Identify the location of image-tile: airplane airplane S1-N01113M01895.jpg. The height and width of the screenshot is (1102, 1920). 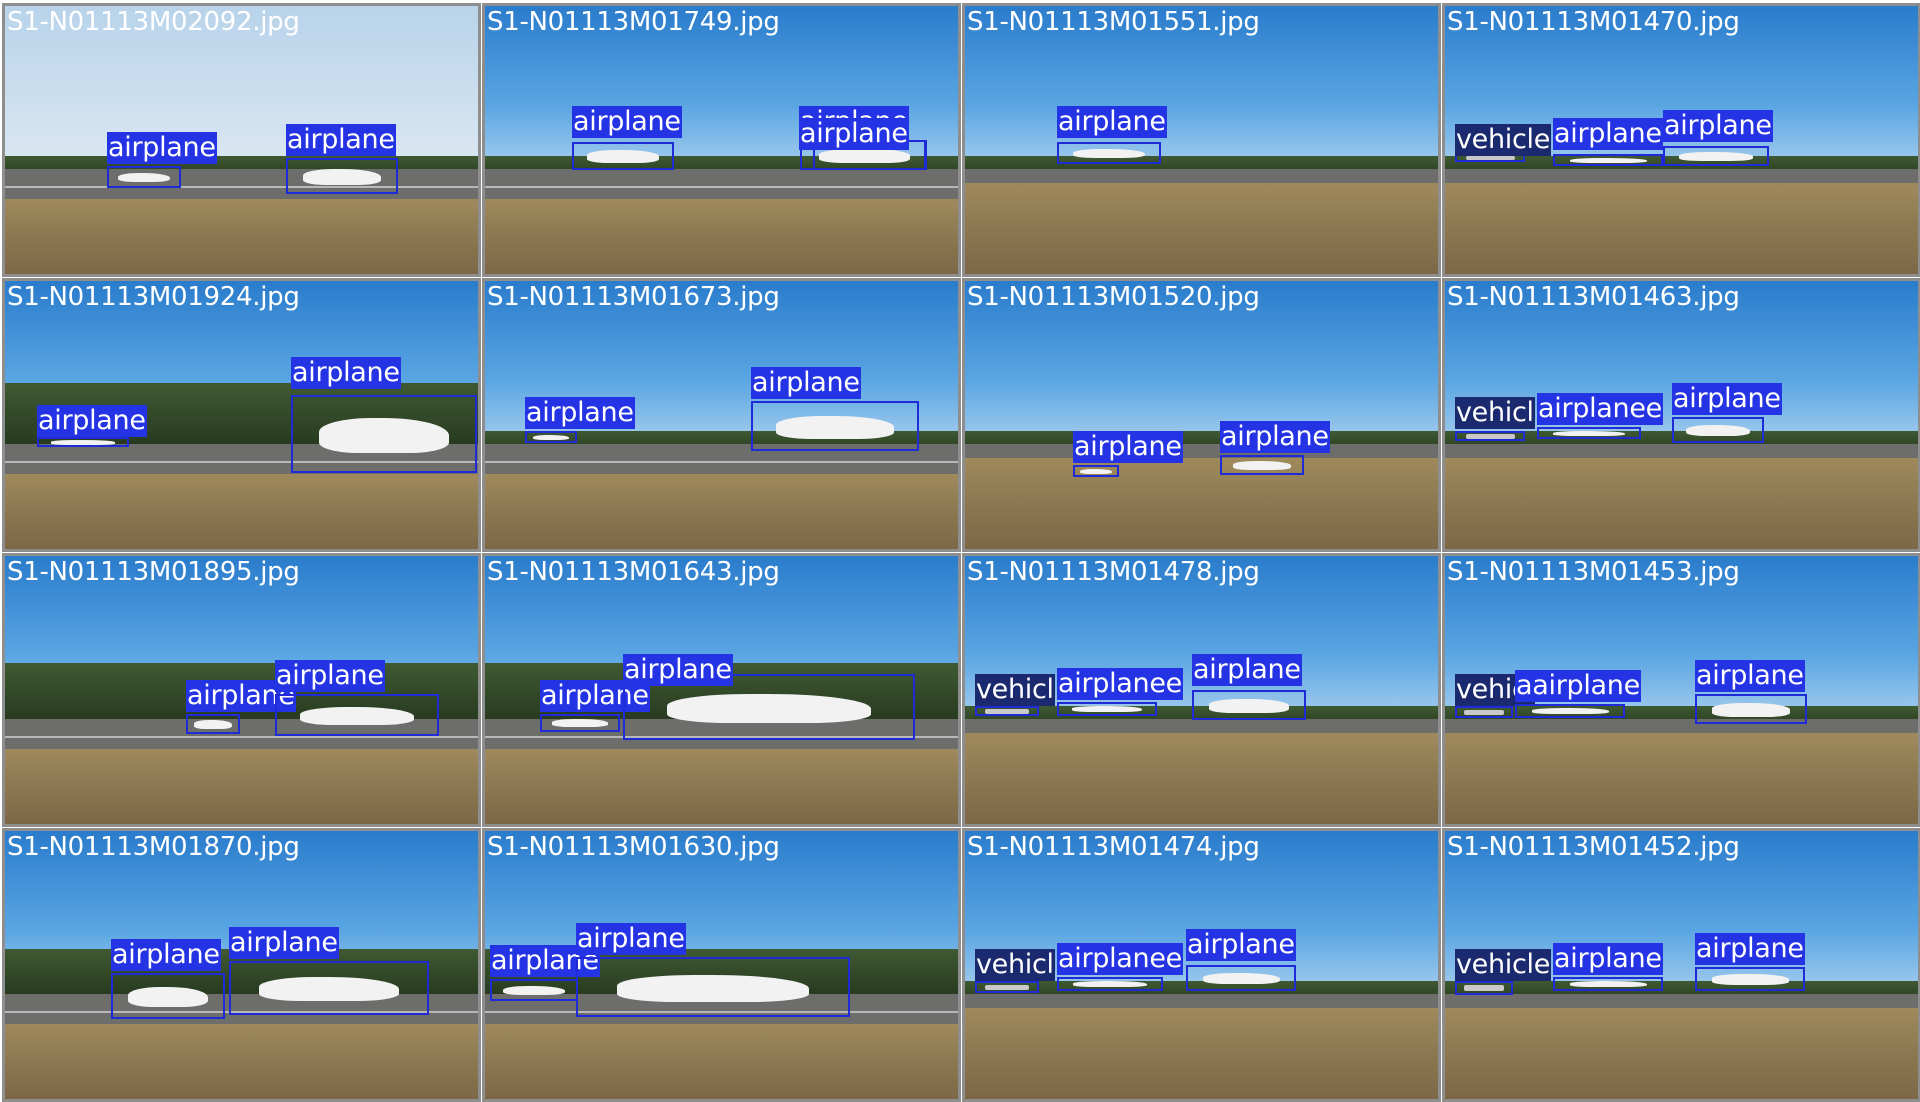
(241, 690).